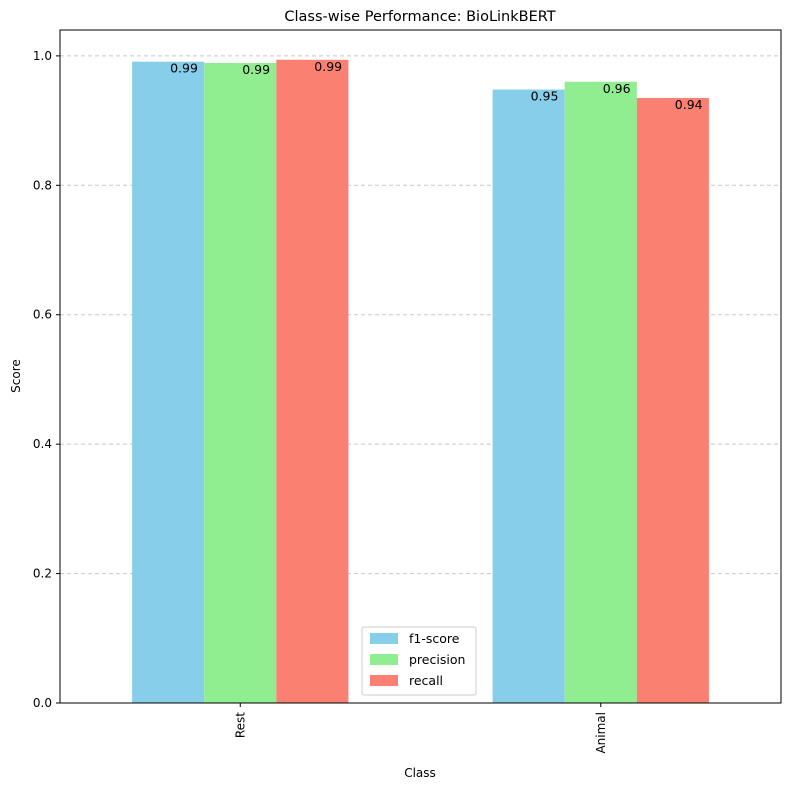 Image resolution: width=790 pixels, height=790 pixels. What do you see at coordinates (672, 400) in the screenshot?
I see `bar-recall-animal` at bounding box center [672, 400].